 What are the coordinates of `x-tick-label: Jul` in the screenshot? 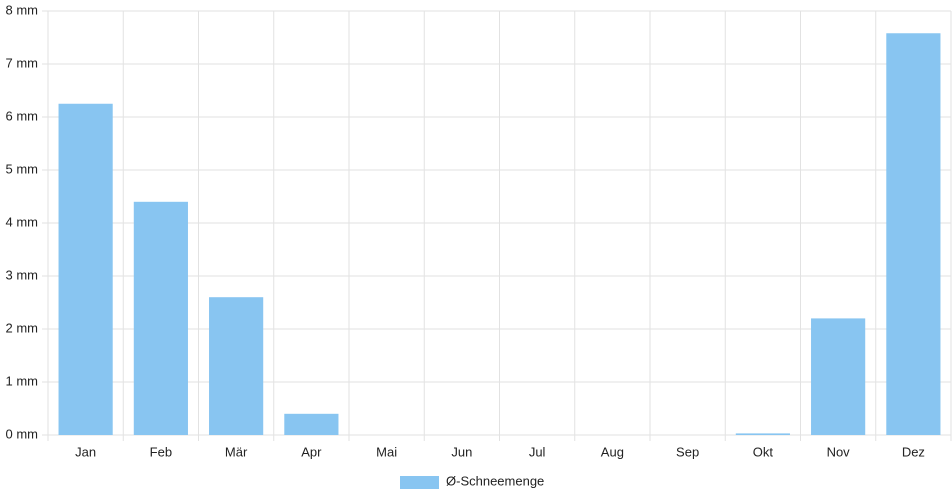 It's located at (537, 451).